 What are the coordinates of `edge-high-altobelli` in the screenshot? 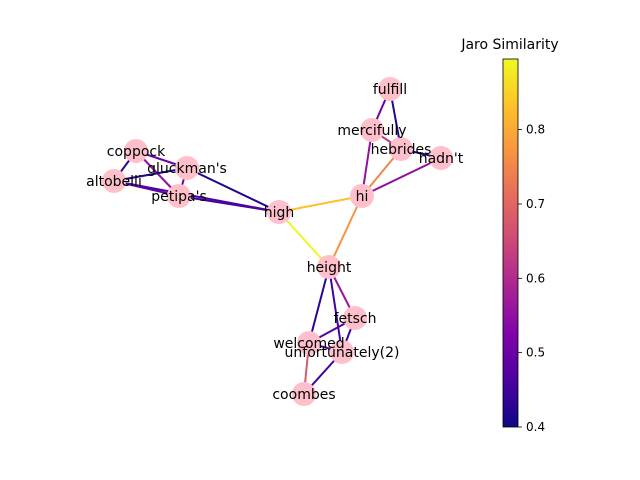 It's located at (196, 196).